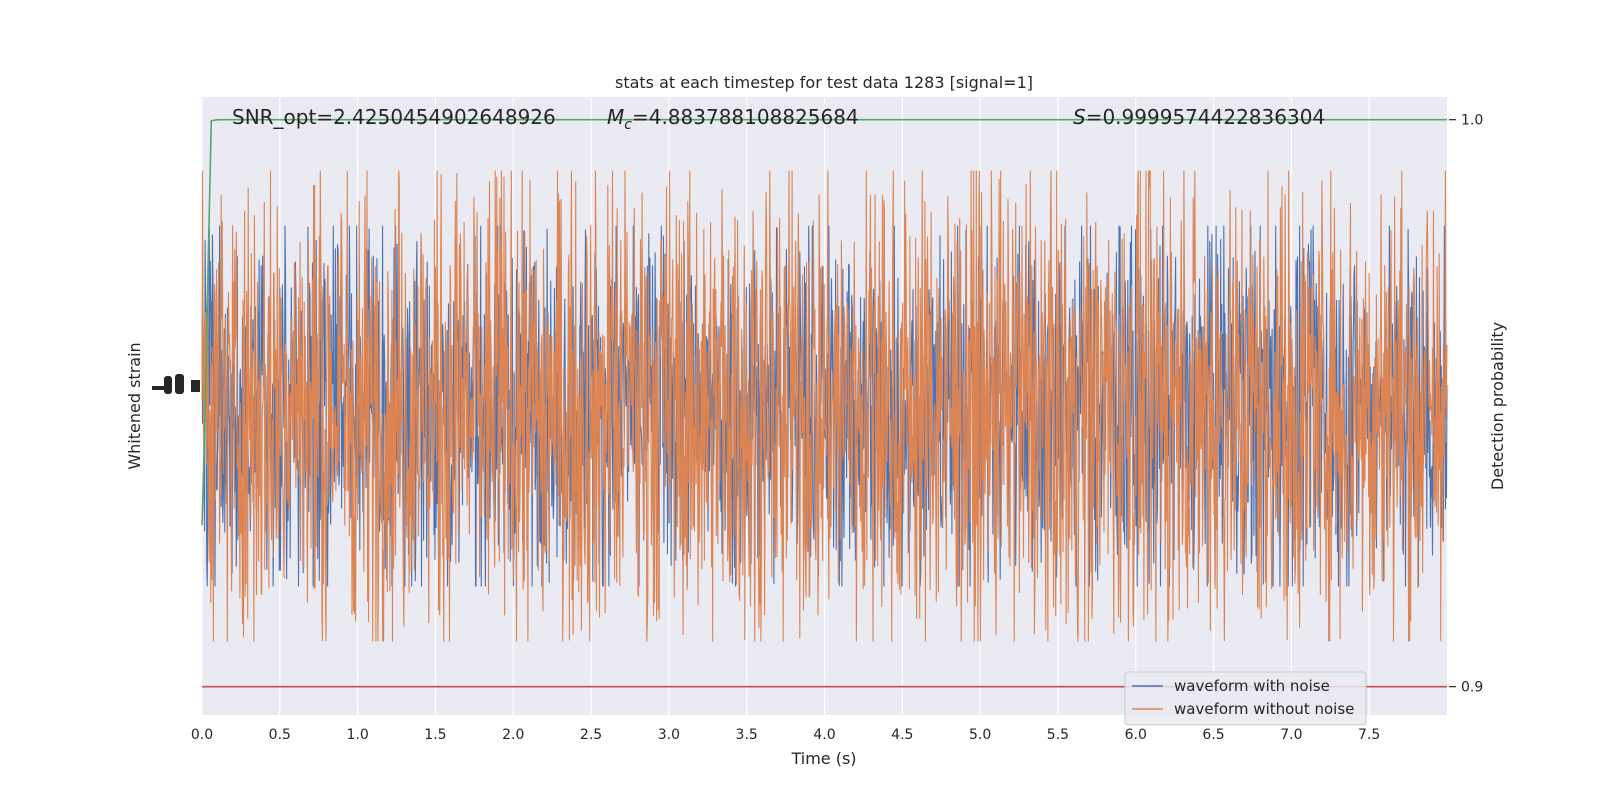 This screenshot has height=800, width=1600. I want to click on x-tick-label: 5.0, so click(980, 735).